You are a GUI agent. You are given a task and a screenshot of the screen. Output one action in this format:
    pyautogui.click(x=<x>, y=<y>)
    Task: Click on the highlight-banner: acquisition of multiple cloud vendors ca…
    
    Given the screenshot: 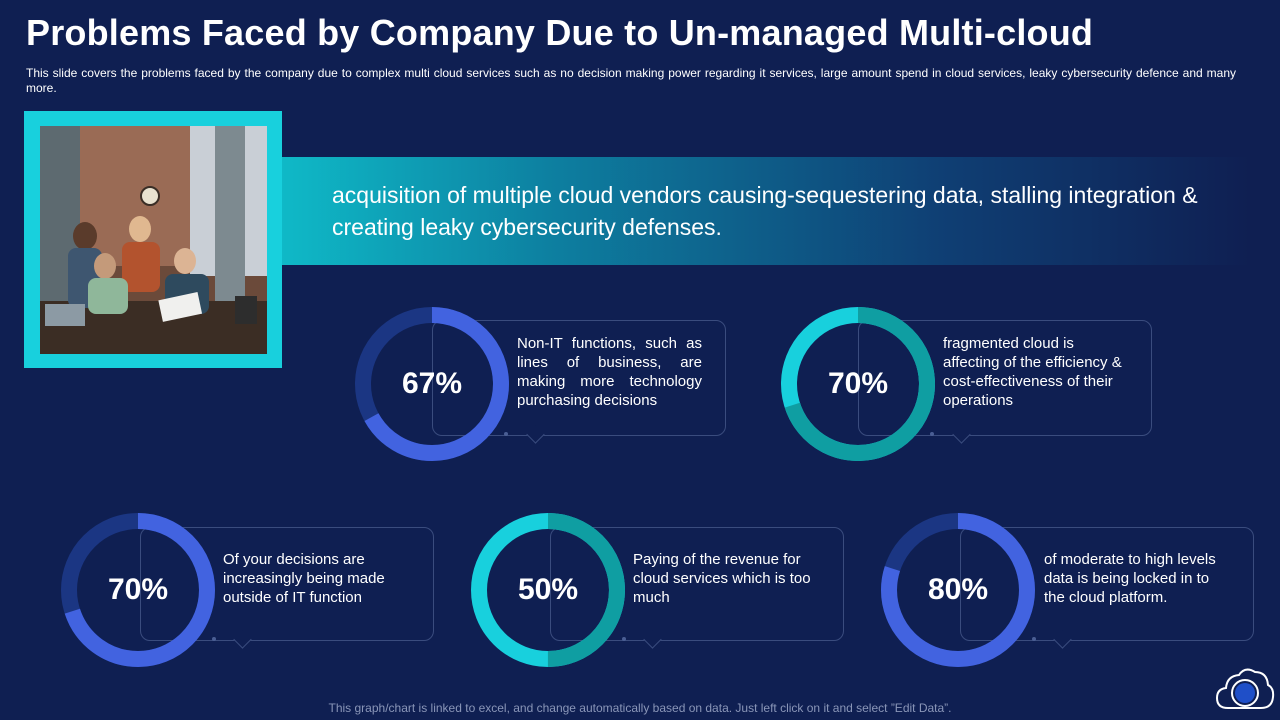 What is the action you would take?
    pyautogui.click(x=766, y=211)
    